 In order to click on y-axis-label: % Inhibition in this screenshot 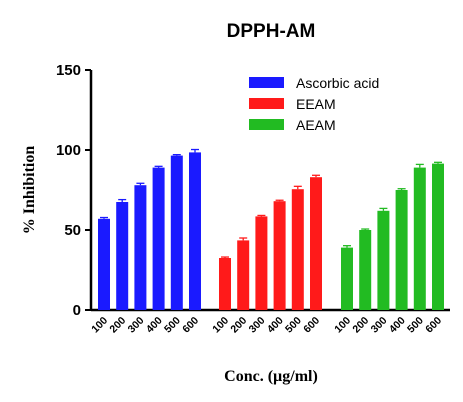, I will do `click(29, 190)`.